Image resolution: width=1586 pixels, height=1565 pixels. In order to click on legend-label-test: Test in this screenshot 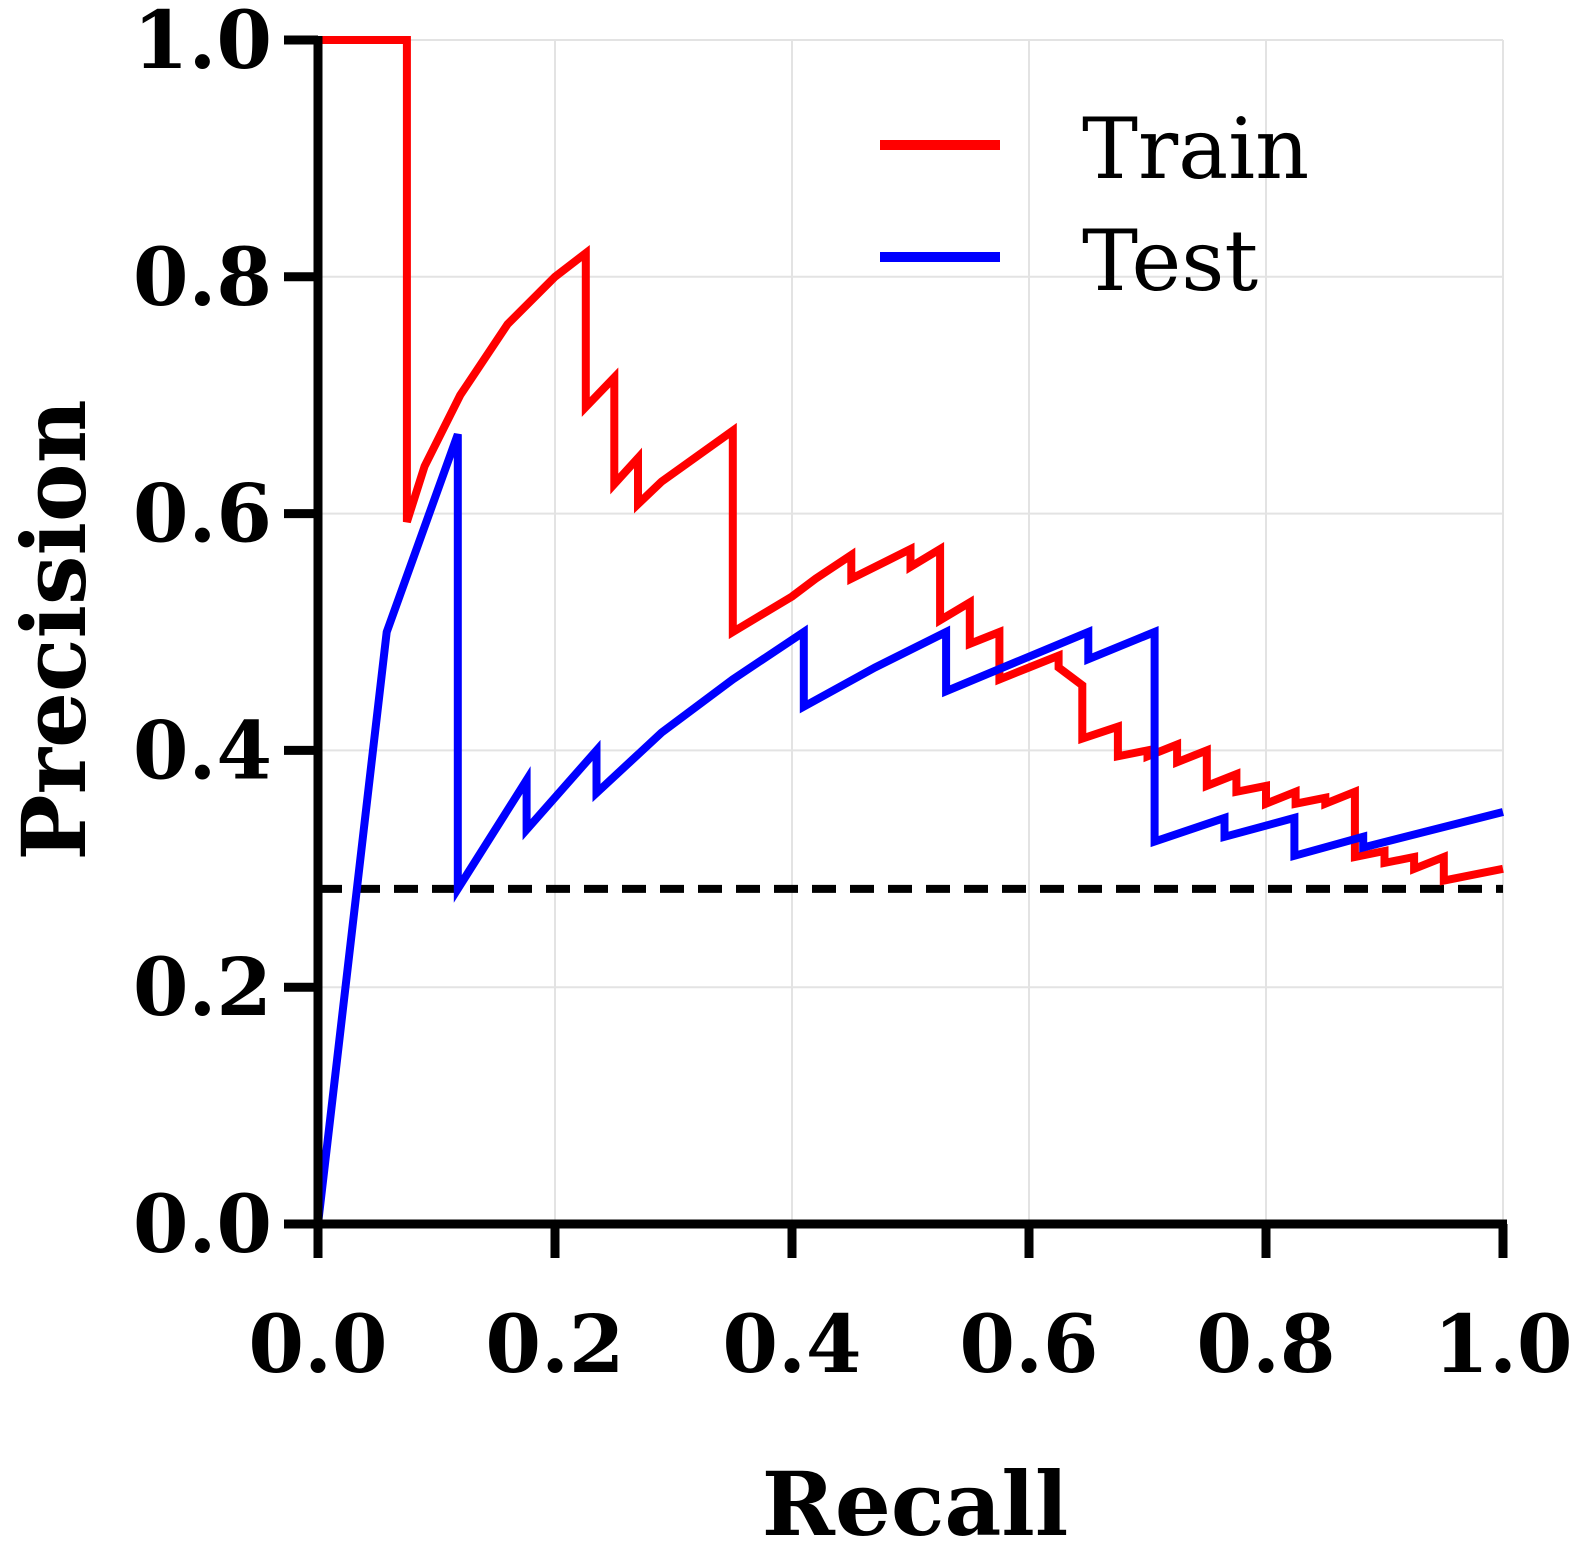, I will do `click(1170, 261)`.